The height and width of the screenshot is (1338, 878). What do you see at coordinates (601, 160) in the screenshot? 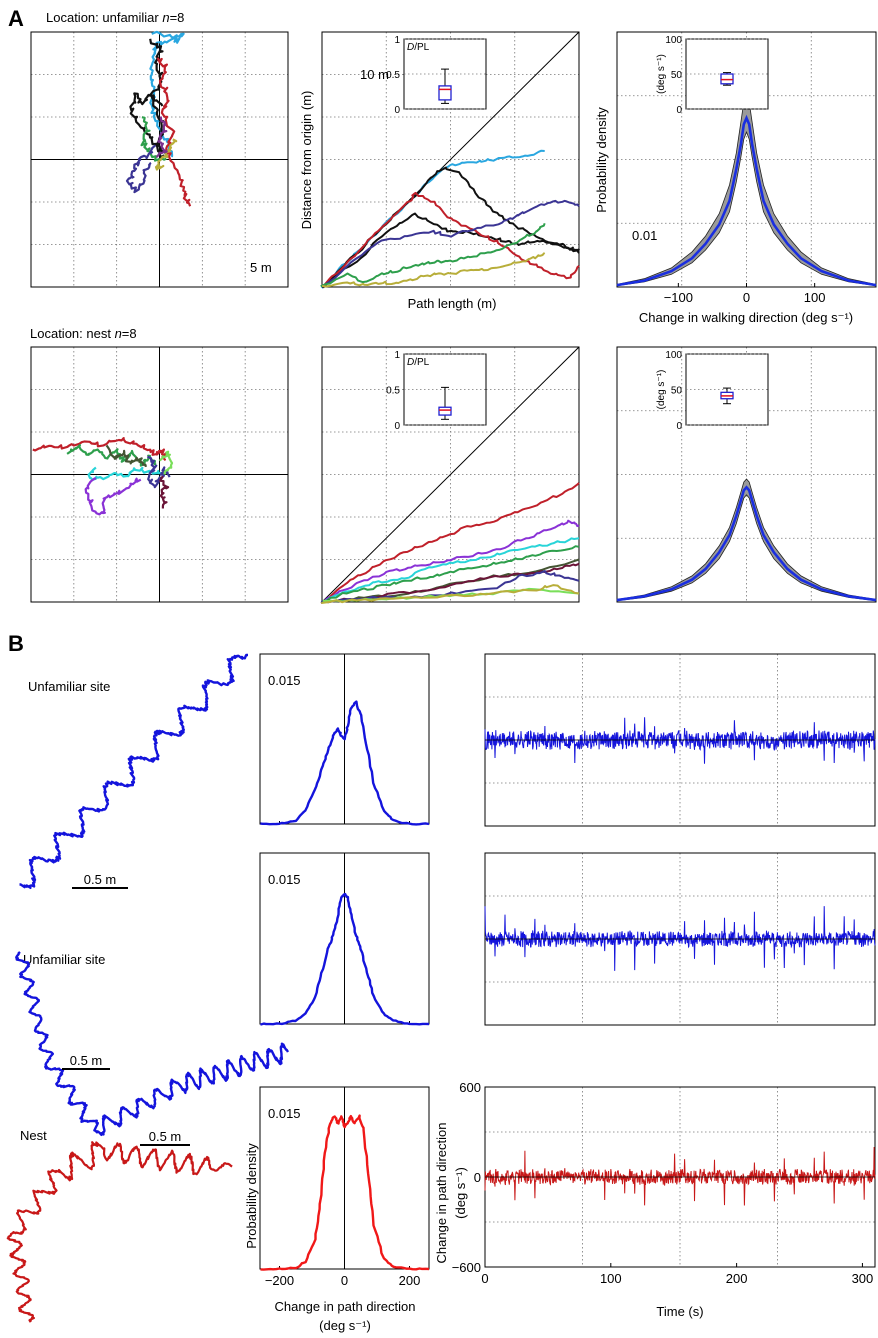
I see `turning-ylabel: Probability density` at bounding box center [601, 160].